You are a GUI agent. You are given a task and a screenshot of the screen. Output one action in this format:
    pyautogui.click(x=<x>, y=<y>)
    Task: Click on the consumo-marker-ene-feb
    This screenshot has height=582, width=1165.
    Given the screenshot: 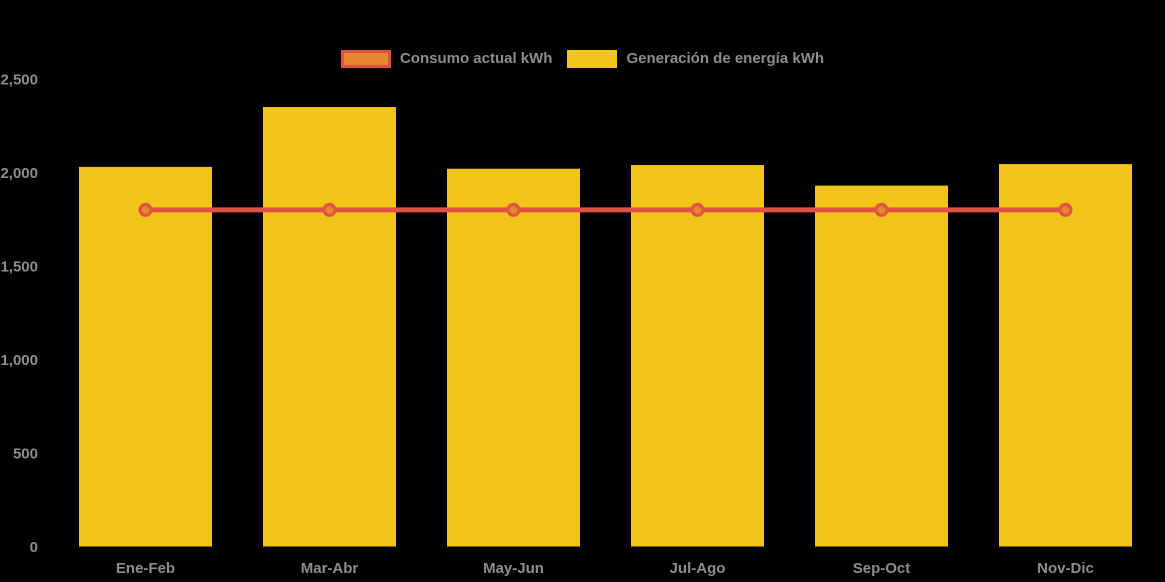 What is the action you would take?
    pyautogui.click(x=145, y=209)
    